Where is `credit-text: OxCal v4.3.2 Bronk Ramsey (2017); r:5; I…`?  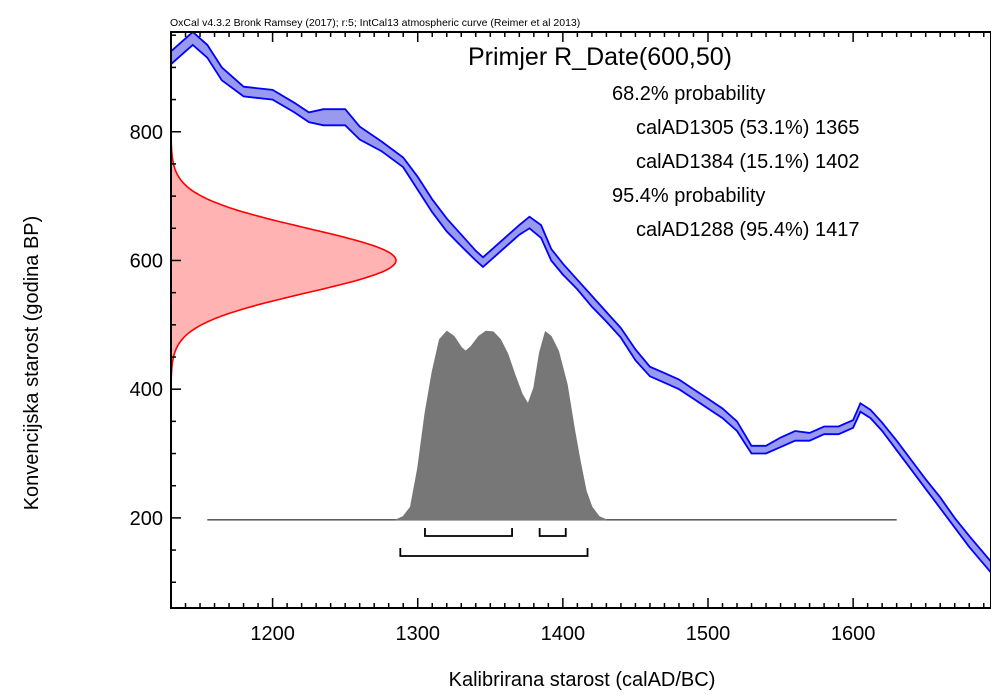
credit-text: OxCal v4.3.2 Bronk Ramsey (2017); r:5; I… is located at coordinates (375, 23).